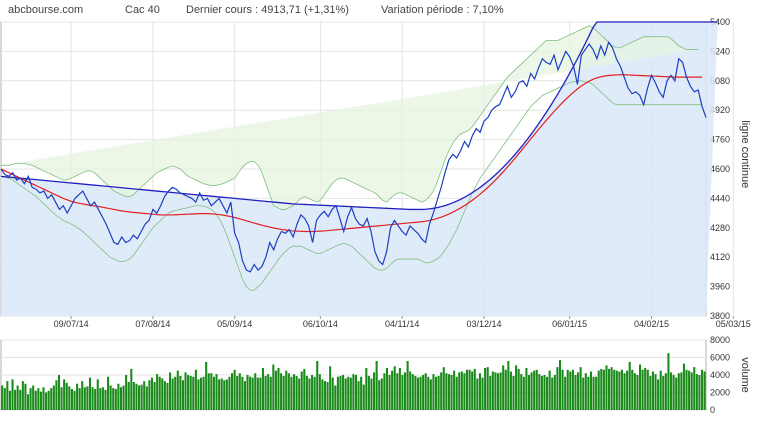 This screenshot has width=760, height=430. Describe the element at coordinates (267, 10) in the screenshot. I see `last-price: Dernier cours : 4913,71 (+1,31%)` at that location.